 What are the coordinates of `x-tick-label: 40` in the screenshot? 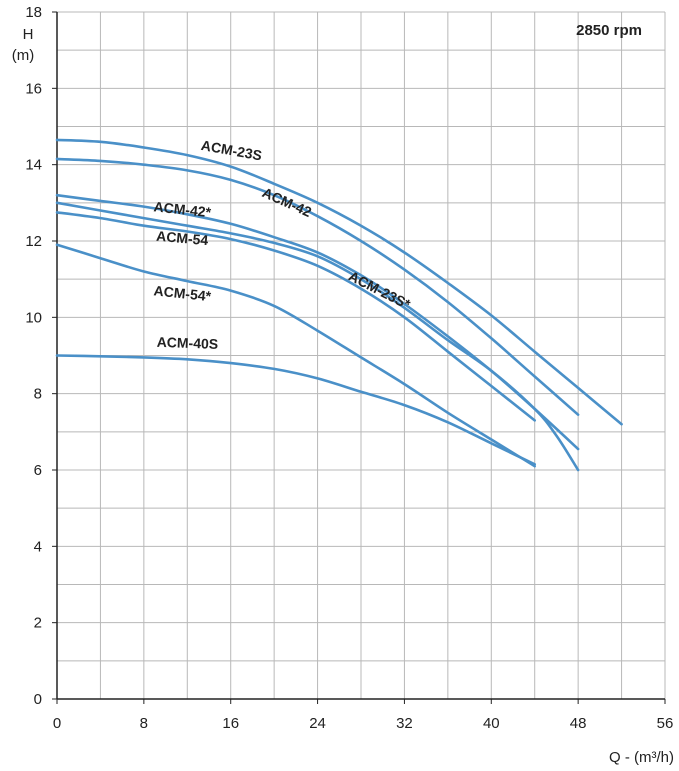 It's located at (491, 723).